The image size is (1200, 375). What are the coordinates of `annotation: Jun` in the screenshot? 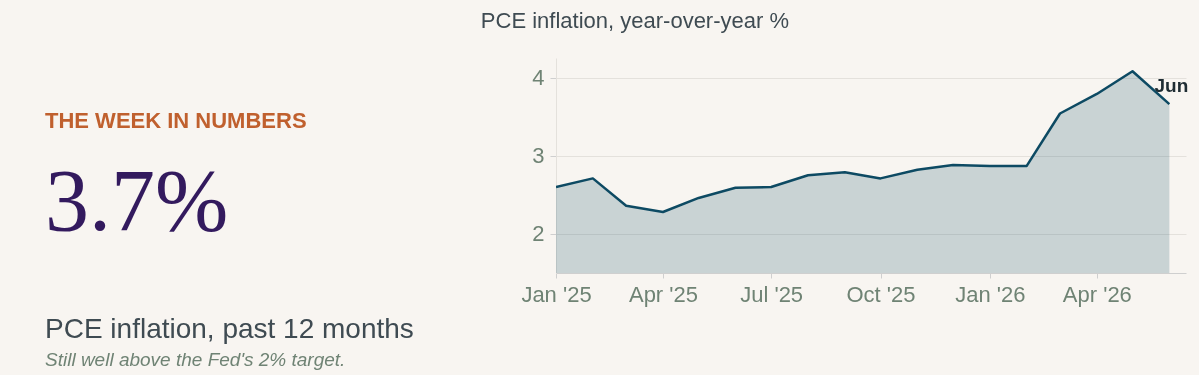 It's located at (1171, 86).